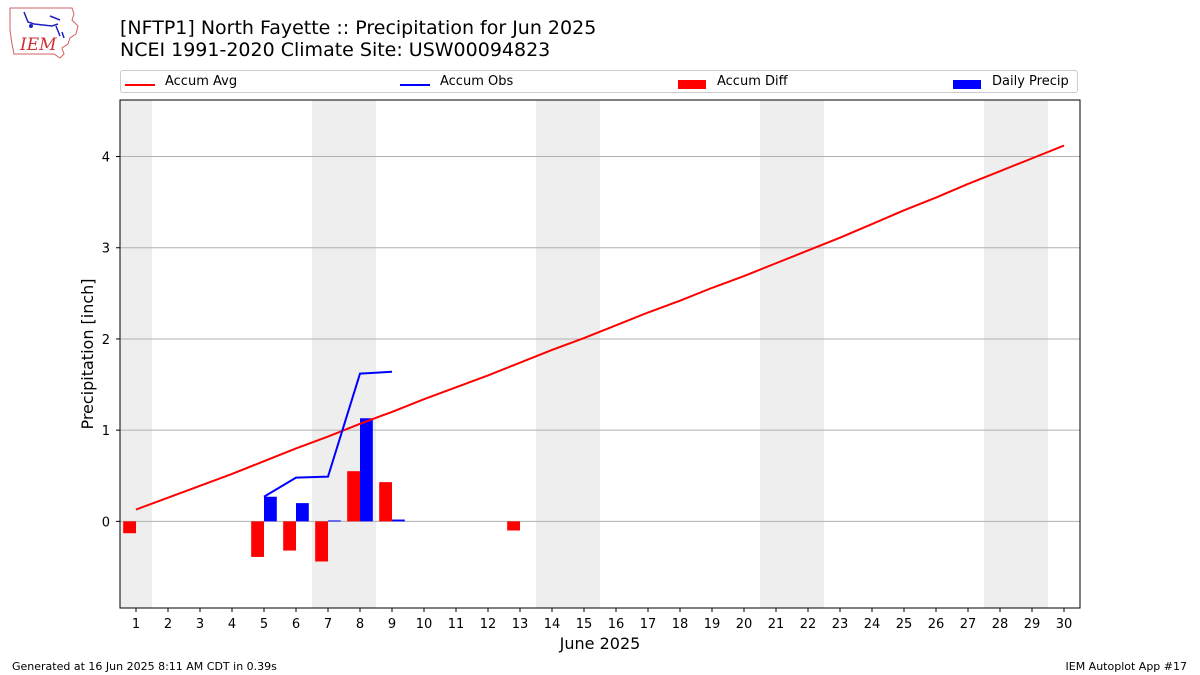 This screenshot has width=1200, height=675. I want to click on x-tick-label: 22, so click(808, 624).